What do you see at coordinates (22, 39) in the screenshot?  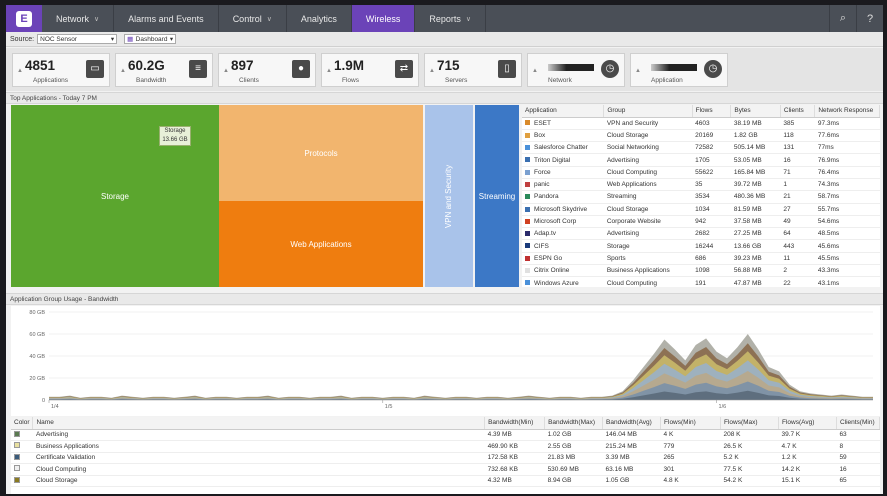 I see `source-label: Source:` at bounding box center [22, 39].